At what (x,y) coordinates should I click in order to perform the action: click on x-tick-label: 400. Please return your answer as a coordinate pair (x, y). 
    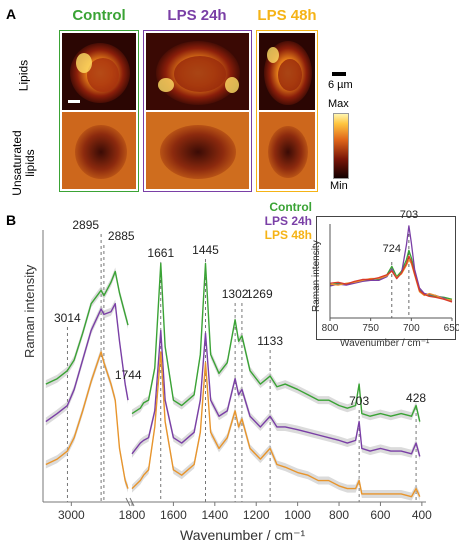
    Looking at the image, I should click on (422, 515).